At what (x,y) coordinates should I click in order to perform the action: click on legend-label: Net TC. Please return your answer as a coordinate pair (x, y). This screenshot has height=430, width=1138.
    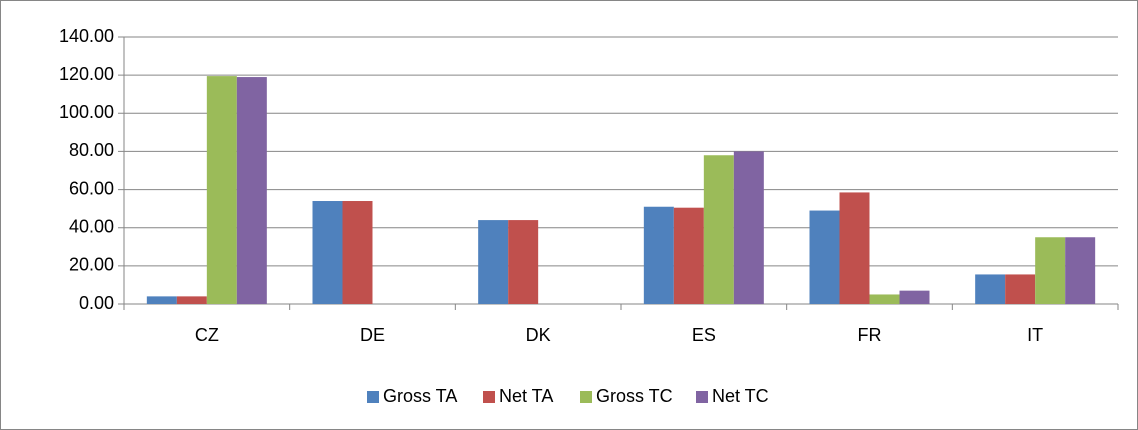
    Looking at the image, I should click on (740, 396).